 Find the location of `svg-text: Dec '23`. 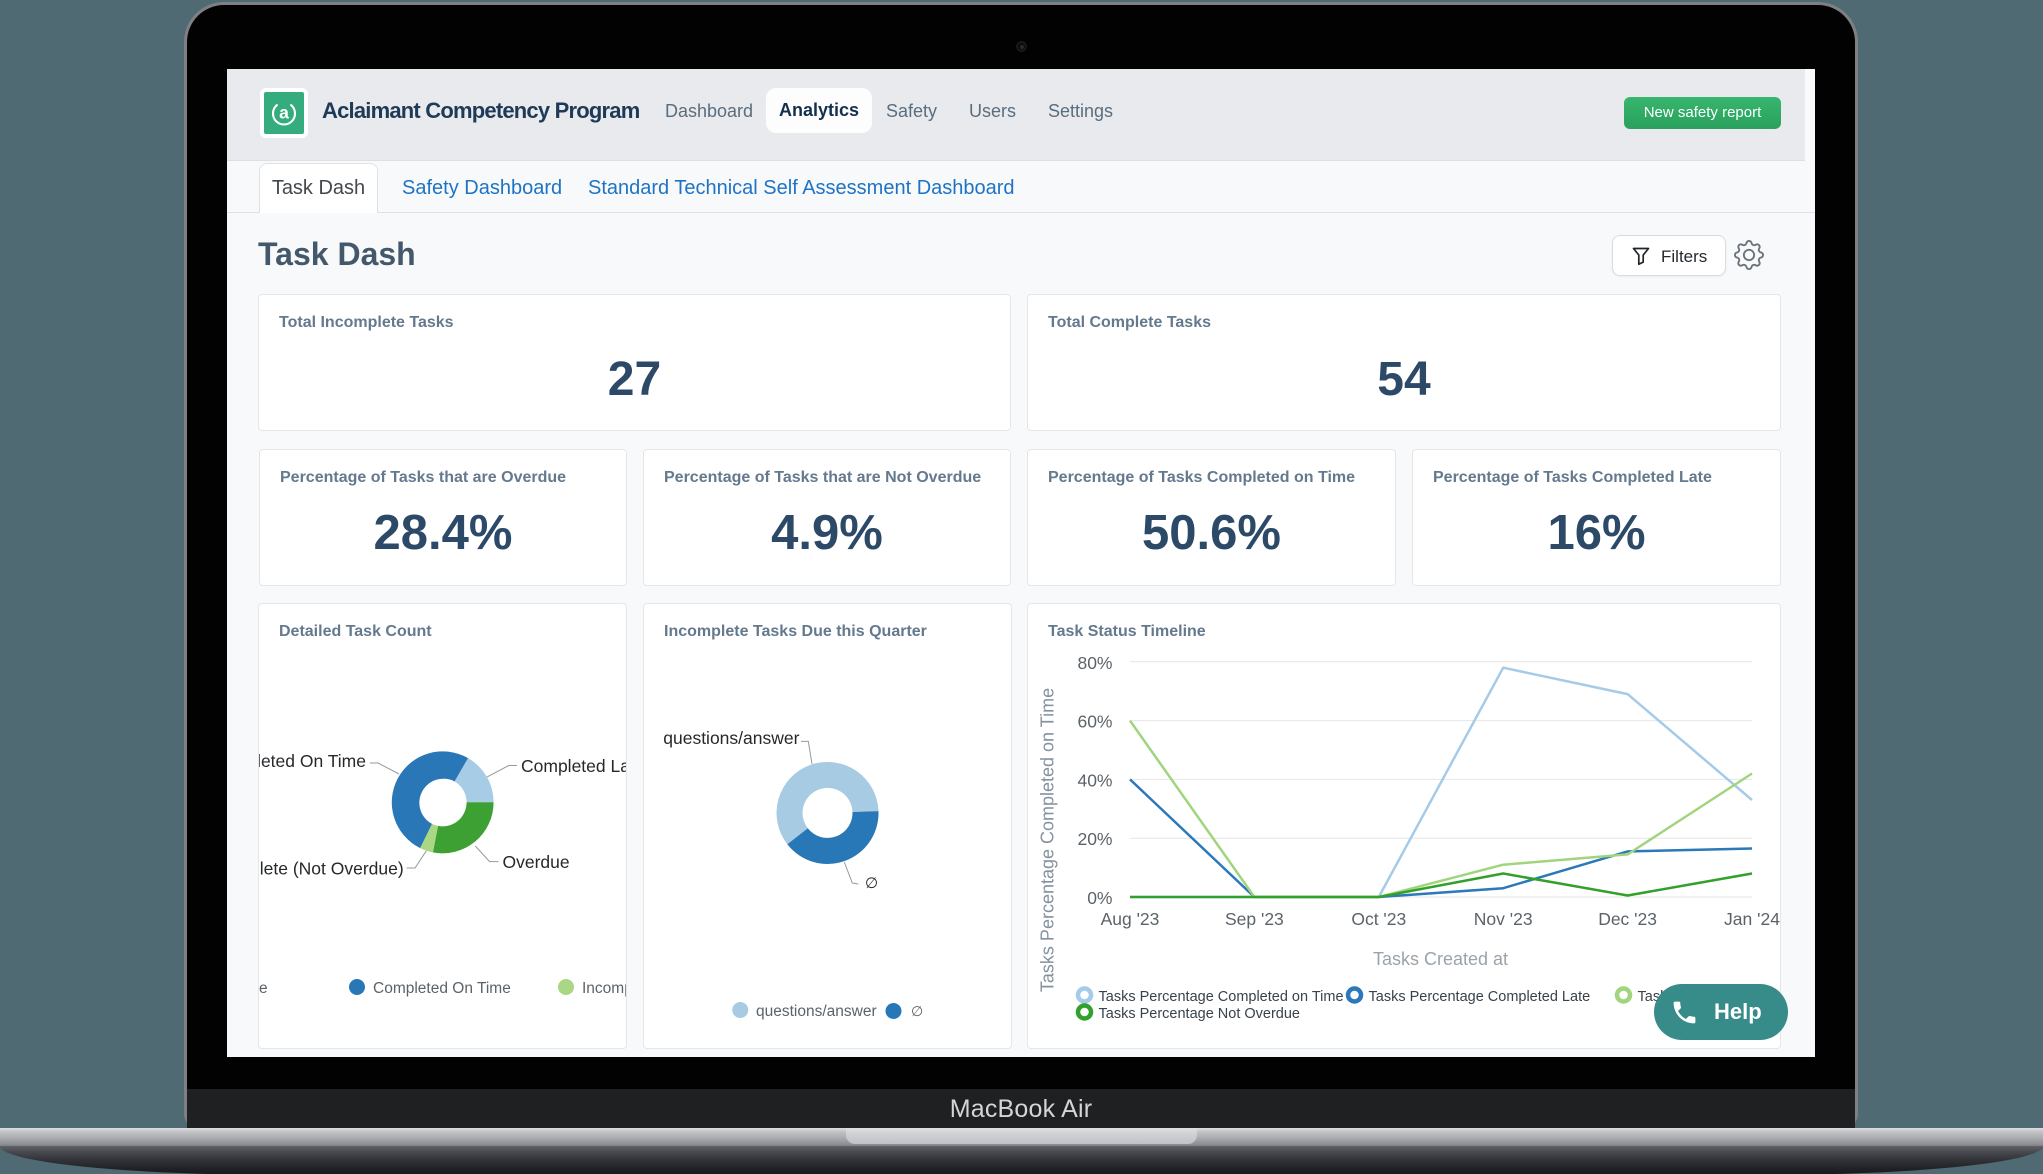

svg-text: Dec '23 is located at coordinates (1627, 919).